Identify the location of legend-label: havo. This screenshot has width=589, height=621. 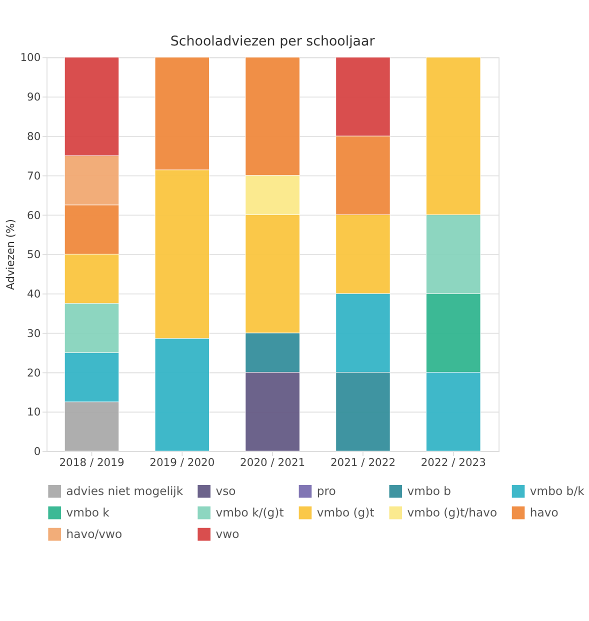
(544, 512).